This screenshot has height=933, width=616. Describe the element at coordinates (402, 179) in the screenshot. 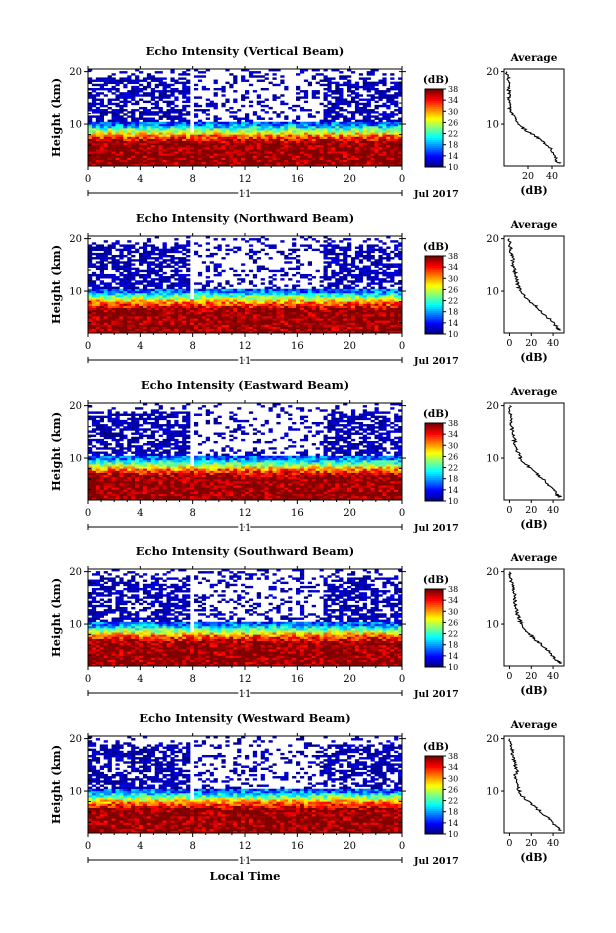

I see `x-tick-label: 0` at that location.